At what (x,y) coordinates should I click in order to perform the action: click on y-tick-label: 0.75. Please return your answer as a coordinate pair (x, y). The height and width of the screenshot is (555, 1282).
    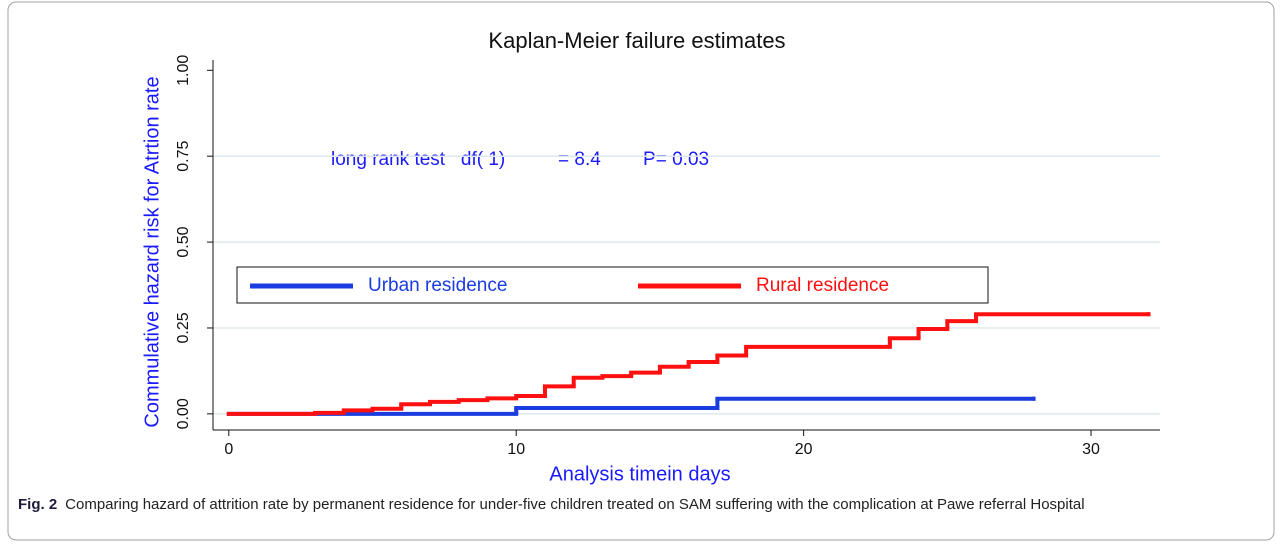
    Looking at the image, I should click on (183, 156).